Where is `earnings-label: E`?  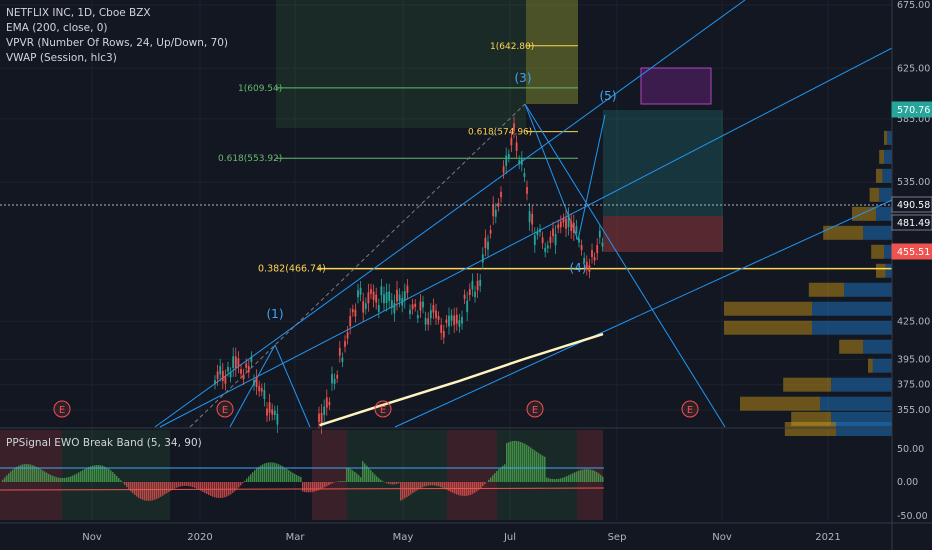
earnings-label: E is located at coordinates (535, 410).